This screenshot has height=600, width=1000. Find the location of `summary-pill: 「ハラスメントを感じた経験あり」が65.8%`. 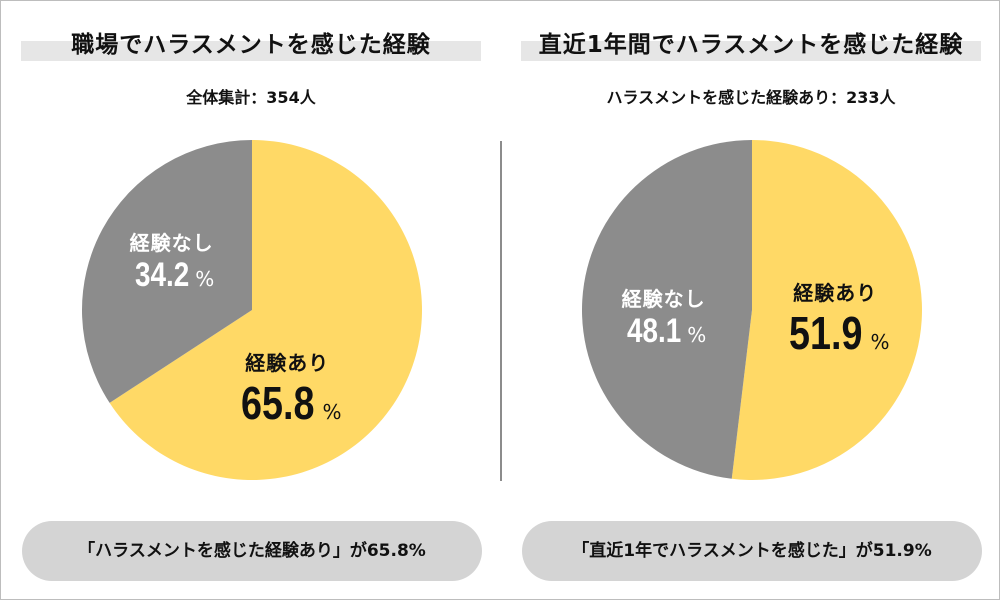

summary-pill: 「ハラスメントを感じた経験あり」が65.8% is located at coordinates (252, 551).